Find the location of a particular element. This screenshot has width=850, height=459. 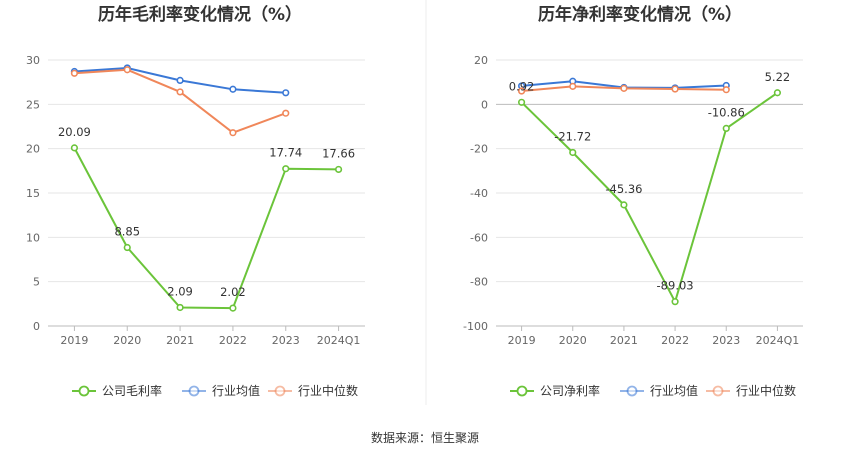

y-tick-label: 5 is located at coordinates (36, 282).